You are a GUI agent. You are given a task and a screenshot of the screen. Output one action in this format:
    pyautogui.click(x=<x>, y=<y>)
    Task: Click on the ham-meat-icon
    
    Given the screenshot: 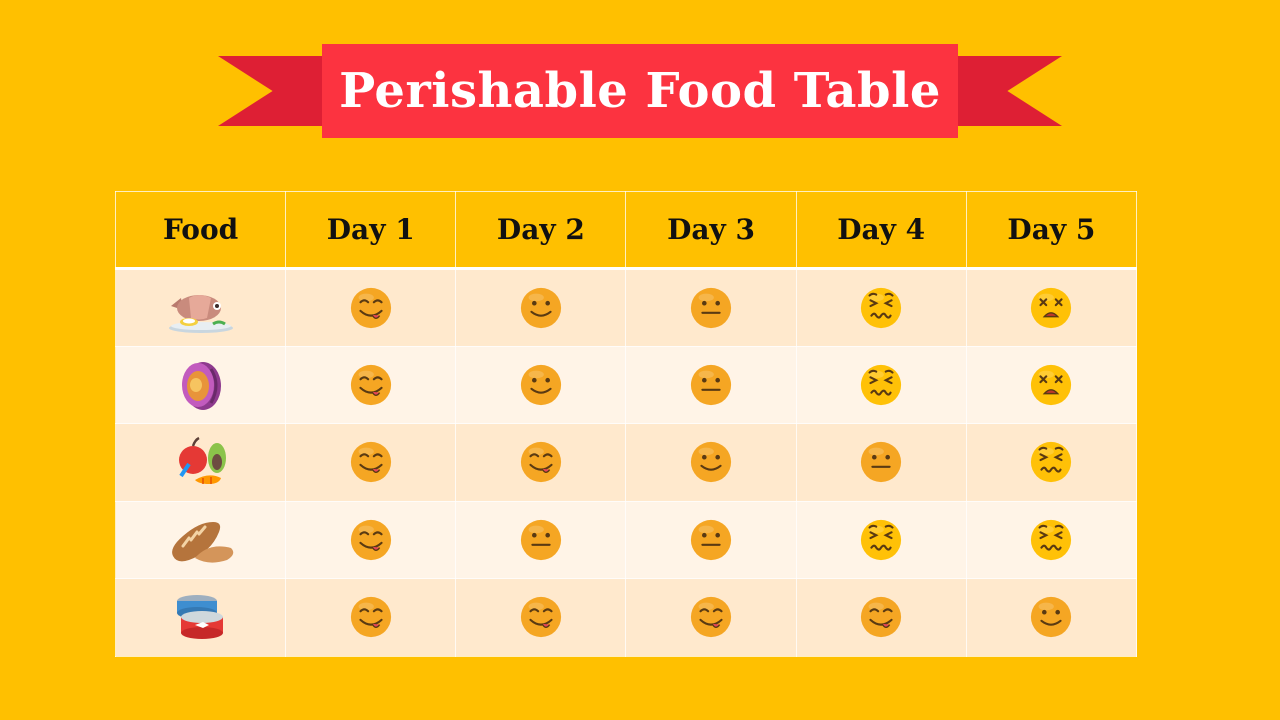 What is the action you would take?
    pyautogui.click(x=200, y=385)
    